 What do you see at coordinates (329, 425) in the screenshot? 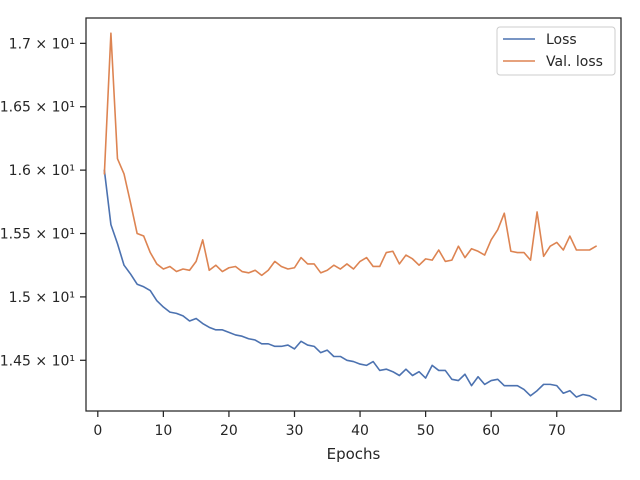
I see `x-axis-ticks: 0 10 20 30 40 50 60 70` at bounding box center [329, 425].